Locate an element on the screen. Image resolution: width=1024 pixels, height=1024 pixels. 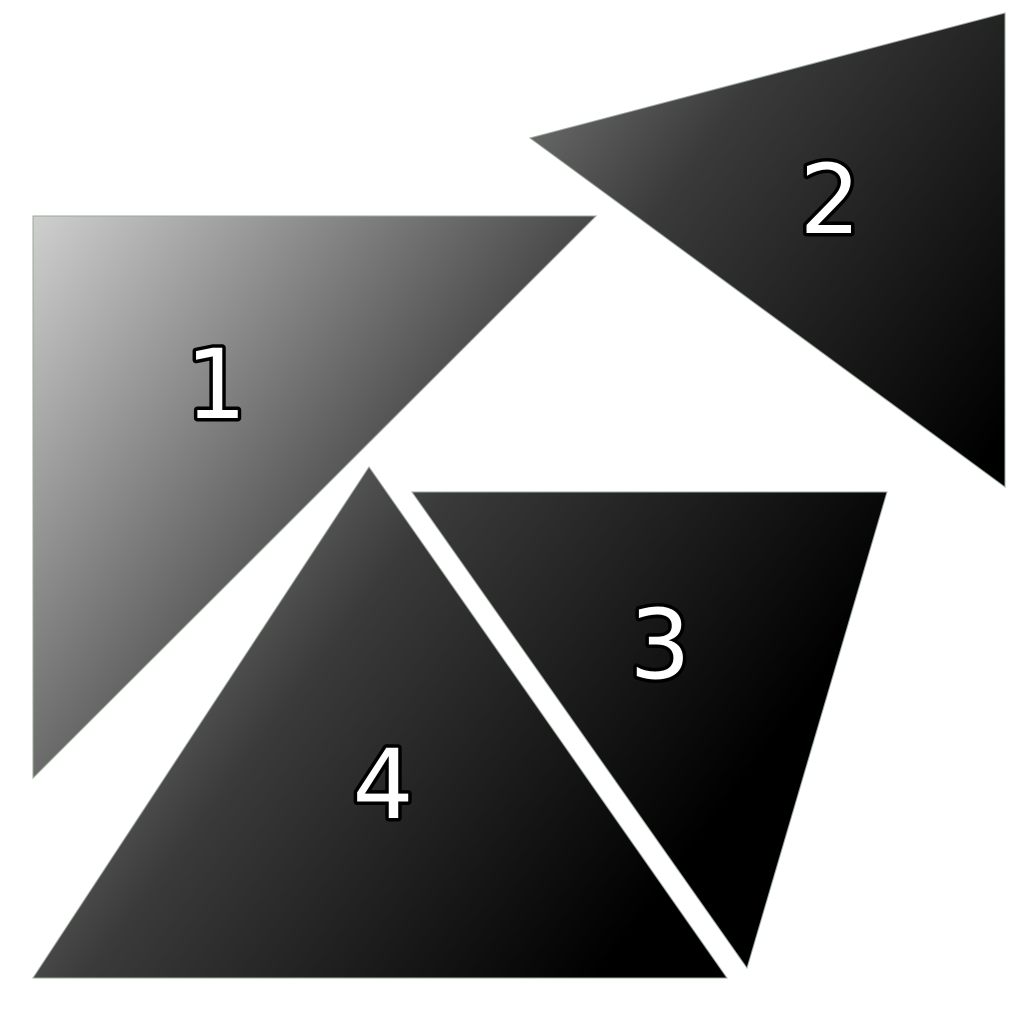
piece-4-label: 4 is located at coordinates (382, 785).